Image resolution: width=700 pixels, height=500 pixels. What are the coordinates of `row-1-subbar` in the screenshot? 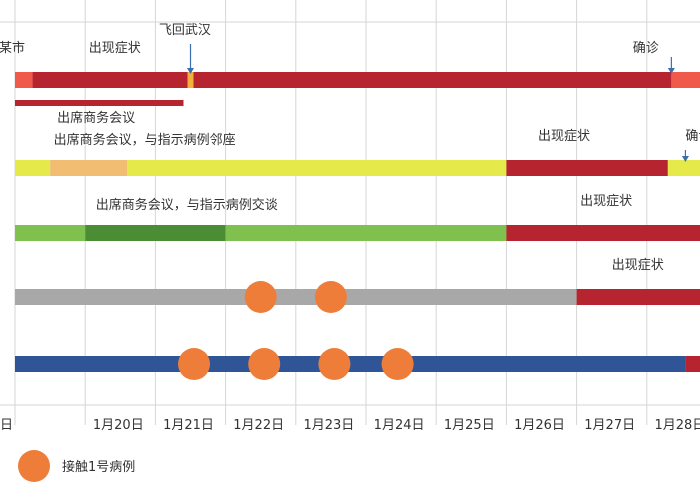 It's located at (99, 103).